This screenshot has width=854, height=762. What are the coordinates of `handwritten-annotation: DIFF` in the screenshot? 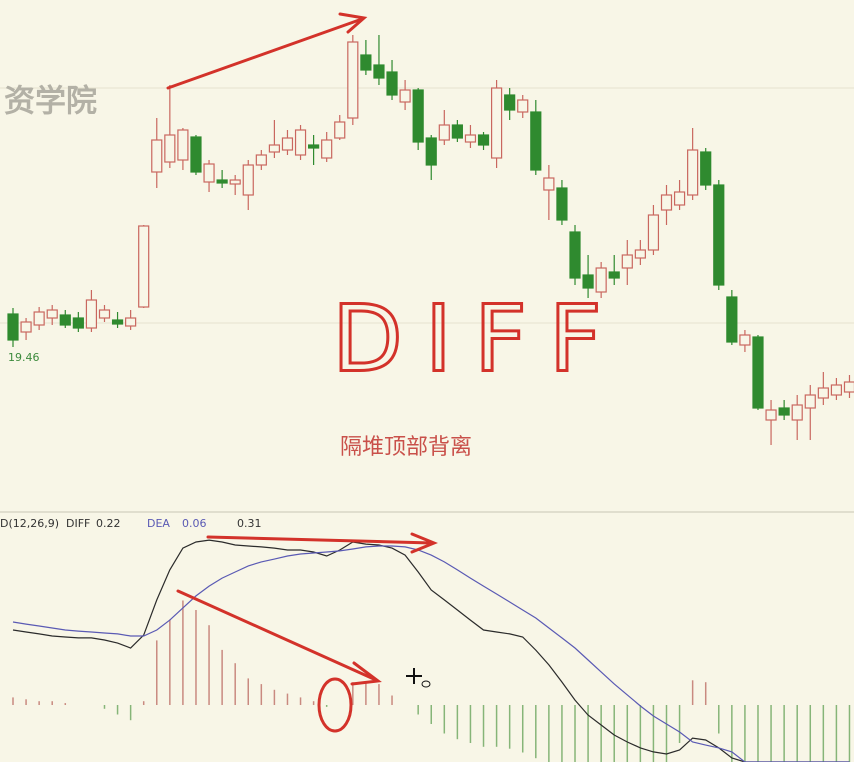 It's located at (478, 338).